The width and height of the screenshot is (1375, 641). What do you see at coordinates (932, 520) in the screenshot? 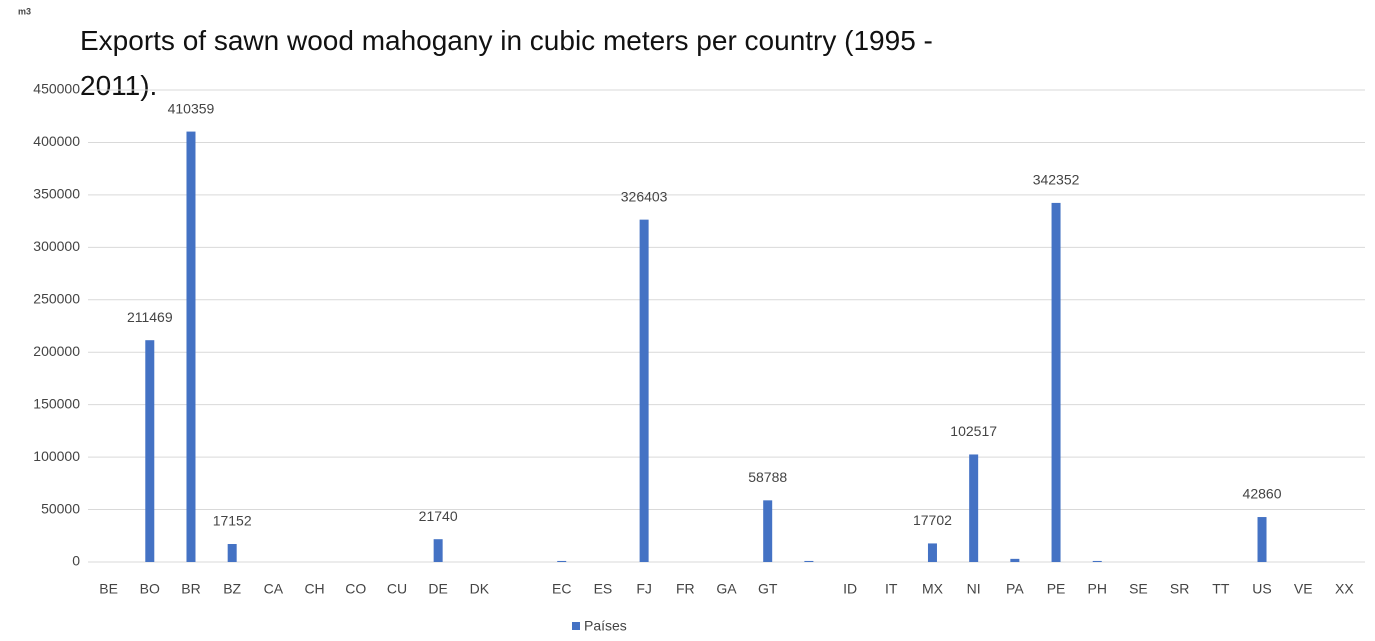
I see `data-label: 17702` at bounding box center [932, 520].